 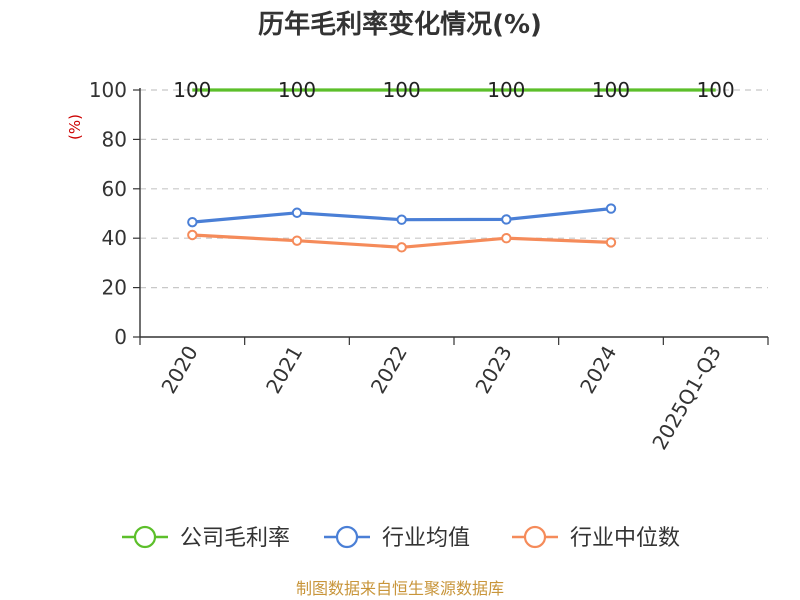 What do you see at coordinates (120, 337) in the screenshot?
I see `y-tick-label: 0` at bounding box center [120, 337].